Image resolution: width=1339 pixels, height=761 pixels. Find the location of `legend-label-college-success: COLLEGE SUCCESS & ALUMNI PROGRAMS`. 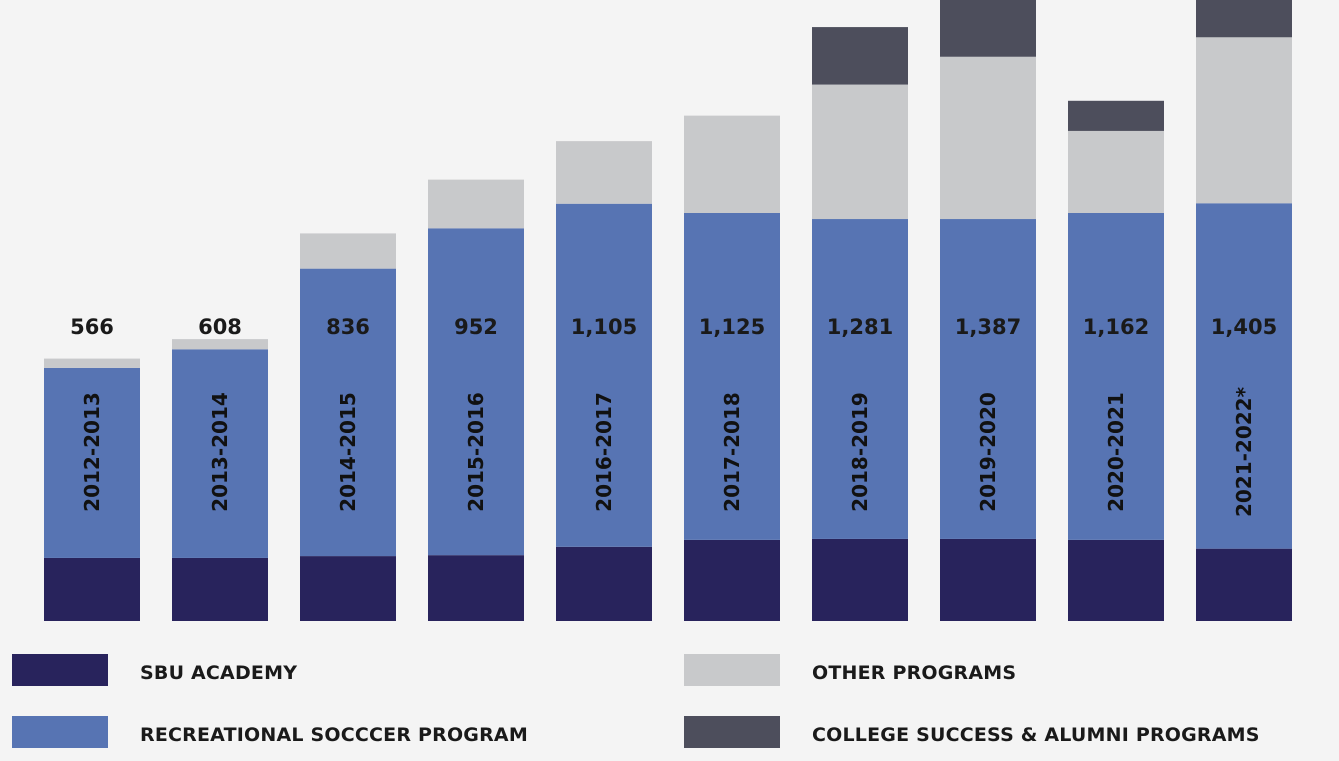

legend-label-college-success: COLLEGE SUCCESS & ALUMNI PROGRAMS is located at coordinates (1036, 735).